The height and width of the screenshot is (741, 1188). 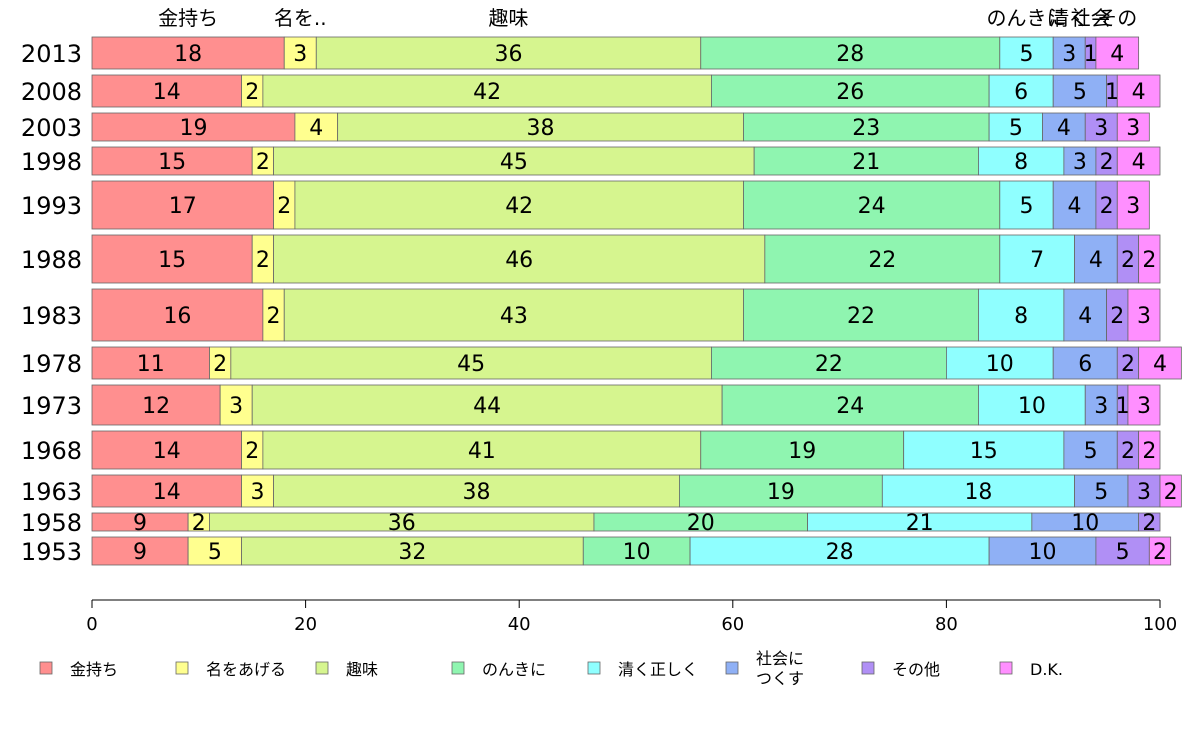 What do you see at coordinates (471, 364) in the screenshot?
I see `data-label: 45` at bounding box center [471, 364].